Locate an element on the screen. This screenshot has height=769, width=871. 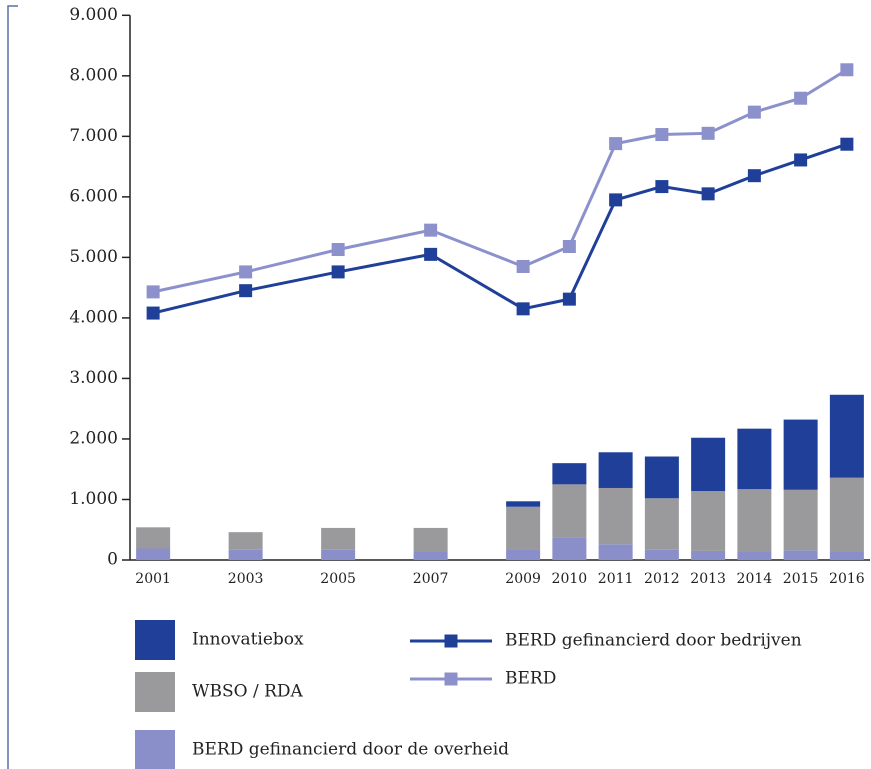
x-tick-label: 2012 is located at coordinates (662, 579).